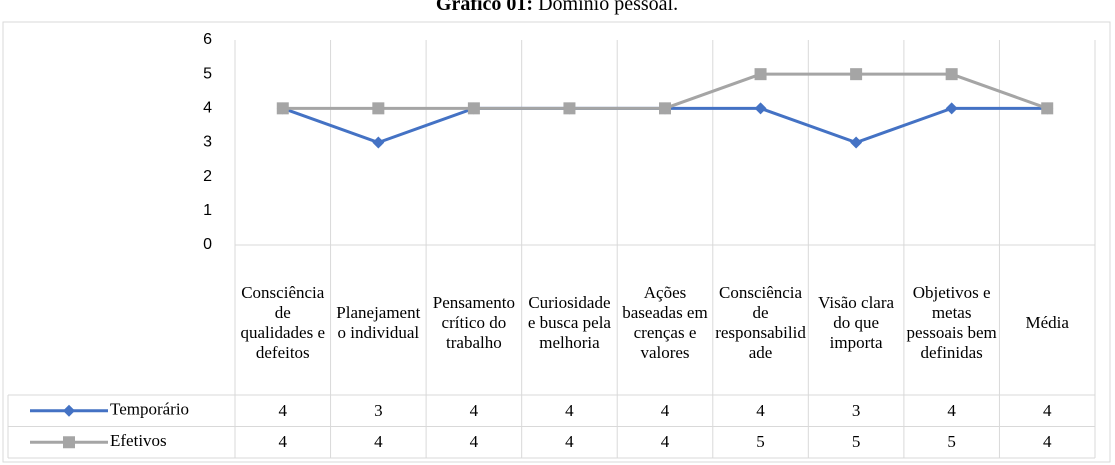 The width and height of the screenshot is (1115, 465). I want to click on legend-label: Temporário, so click(149, 409).